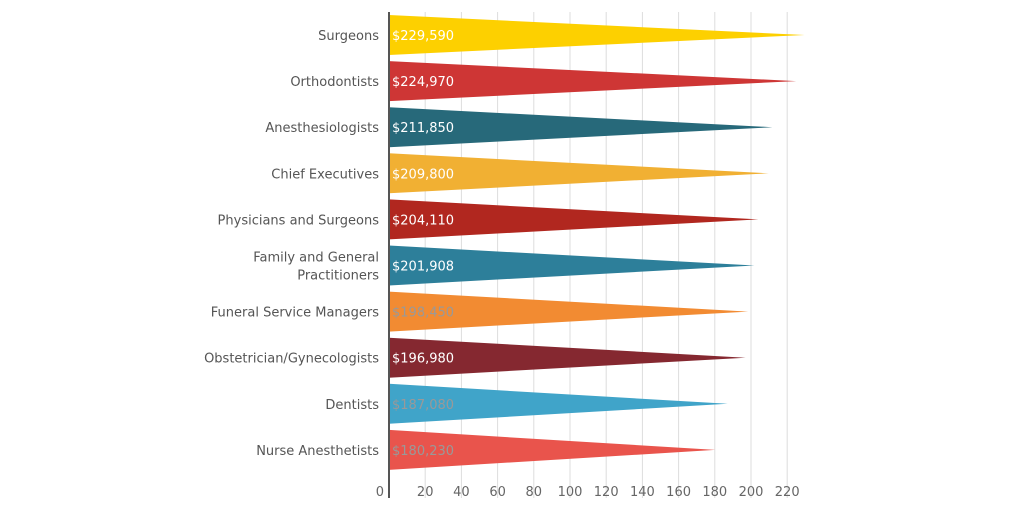  Describe the element at coordinates (295, 313) in the screenshot. I see `category-label: Funeral Service Managers` at that location.